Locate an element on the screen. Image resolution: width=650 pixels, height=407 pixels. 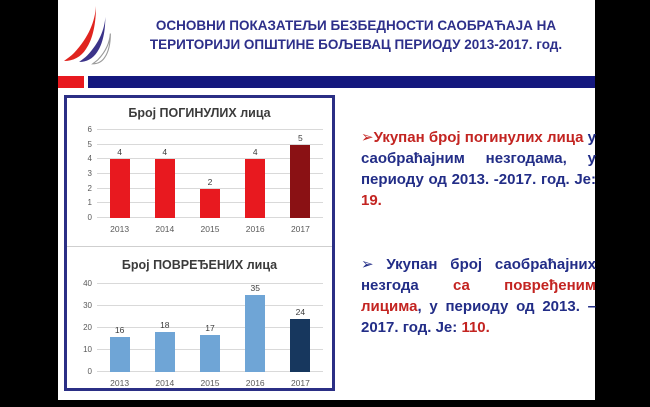
bullet-text-segment: 110. is located at coordinates (475, 327).